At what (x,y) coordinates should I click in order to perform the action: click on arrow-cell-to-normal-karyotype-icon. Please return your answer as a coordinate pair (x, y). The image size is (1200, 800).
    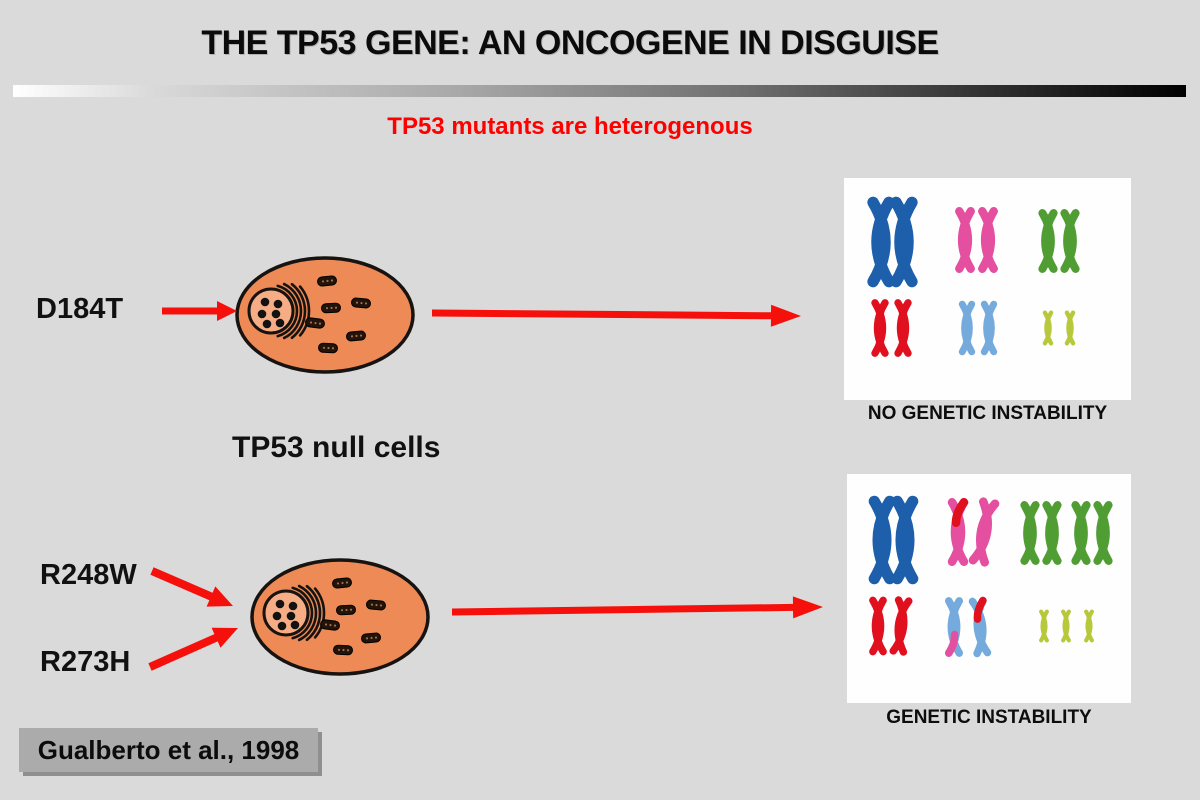
    Looking at the image, I should click on (616, 315).